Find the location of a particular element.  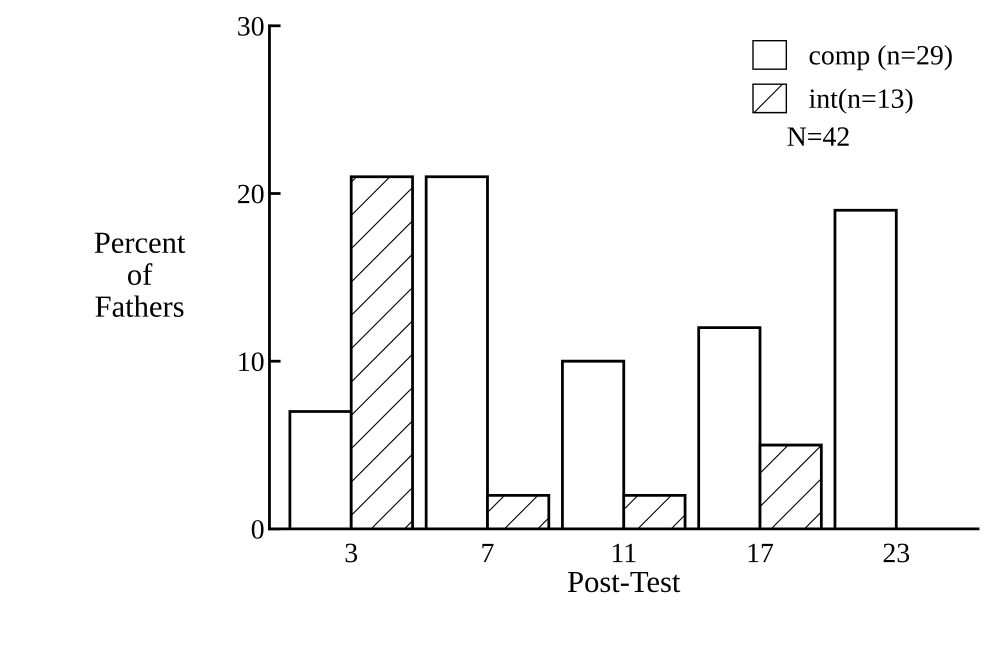

x-tick-label: 3 is located at coordinates (352, 553).